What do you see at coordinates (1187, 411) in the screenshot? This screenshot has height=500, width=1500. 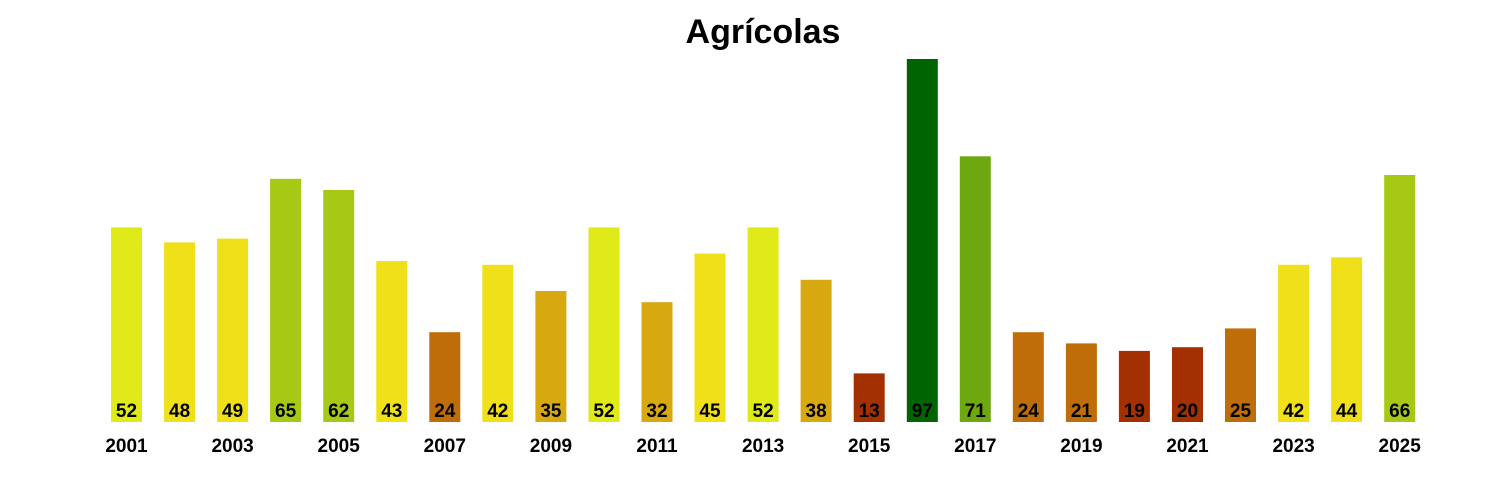 I see `bar-value-label-2021: 20` at bounding box center [1187, 411].